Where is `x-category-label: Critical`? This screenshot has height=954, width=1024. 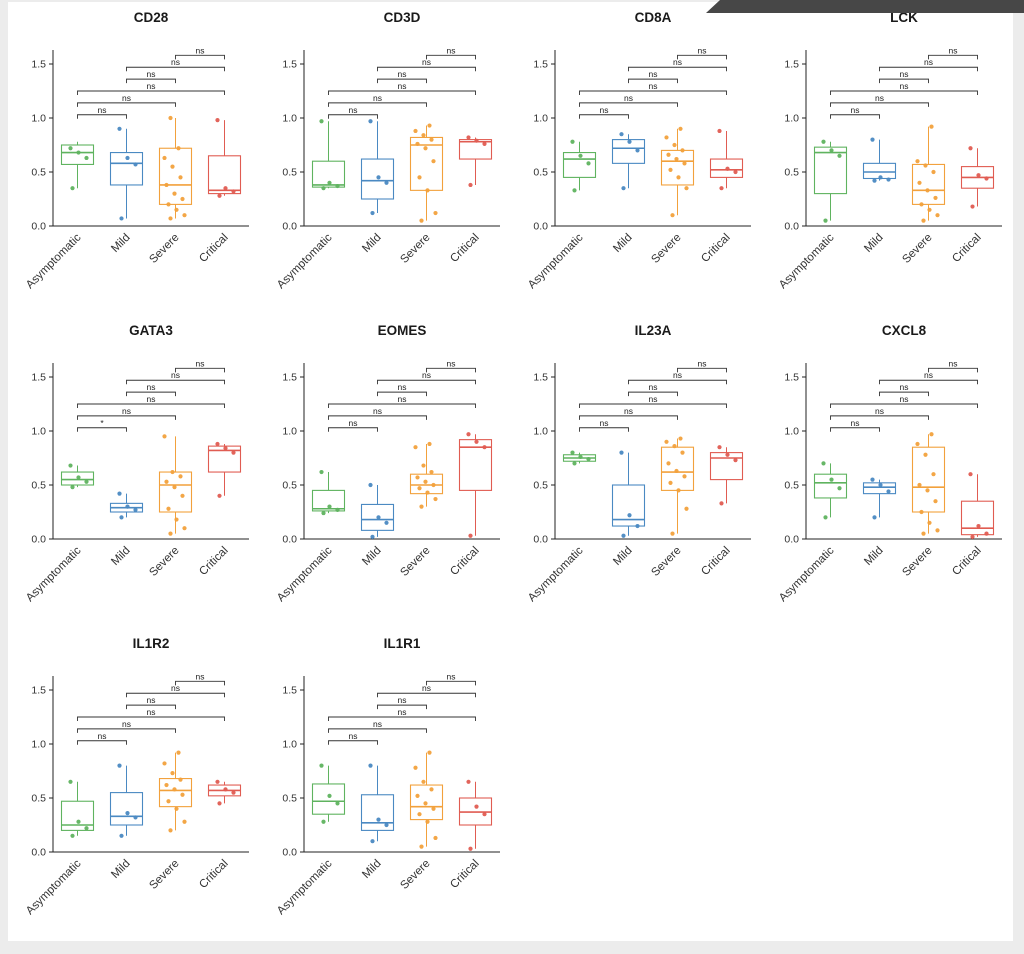 x-category-label: Critical is located at coordinates (966, 561).